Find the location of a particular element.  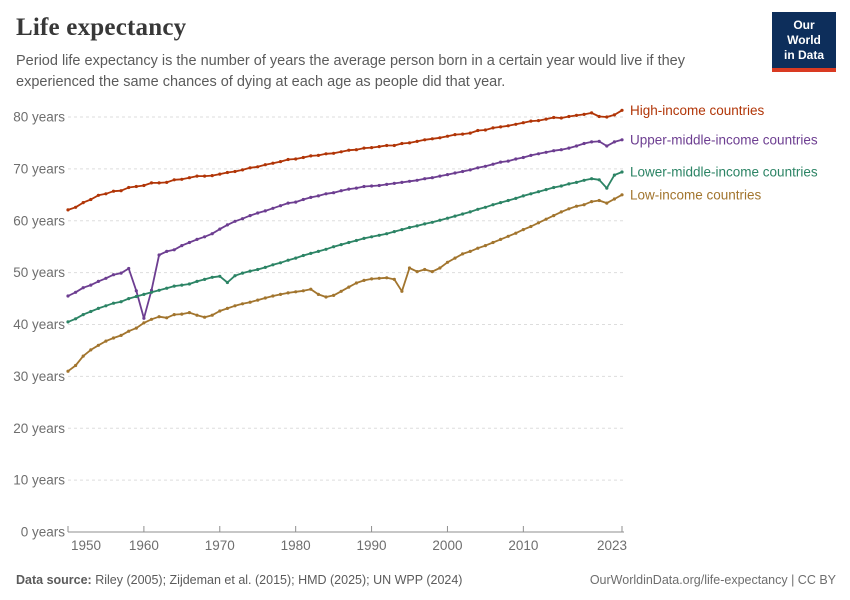

legend-label-high-income-countries: High-income countries is located at coordinates (697, 110).